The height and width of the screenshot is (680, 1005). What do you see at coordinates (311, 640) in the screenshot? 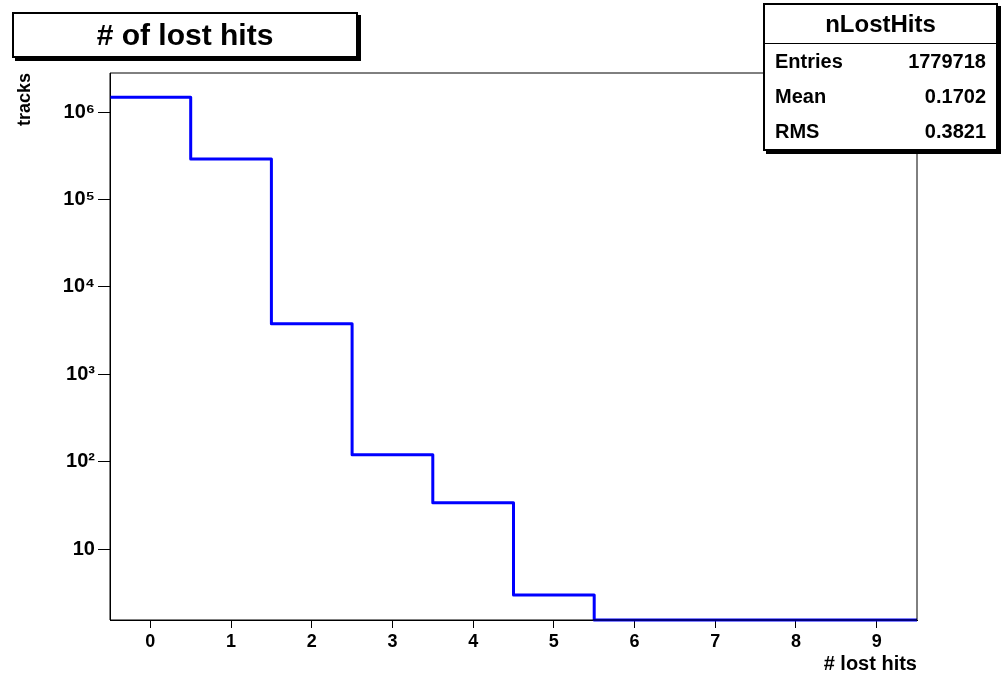
I see `x-tick-label: 2` at bounding box center [311, 640].